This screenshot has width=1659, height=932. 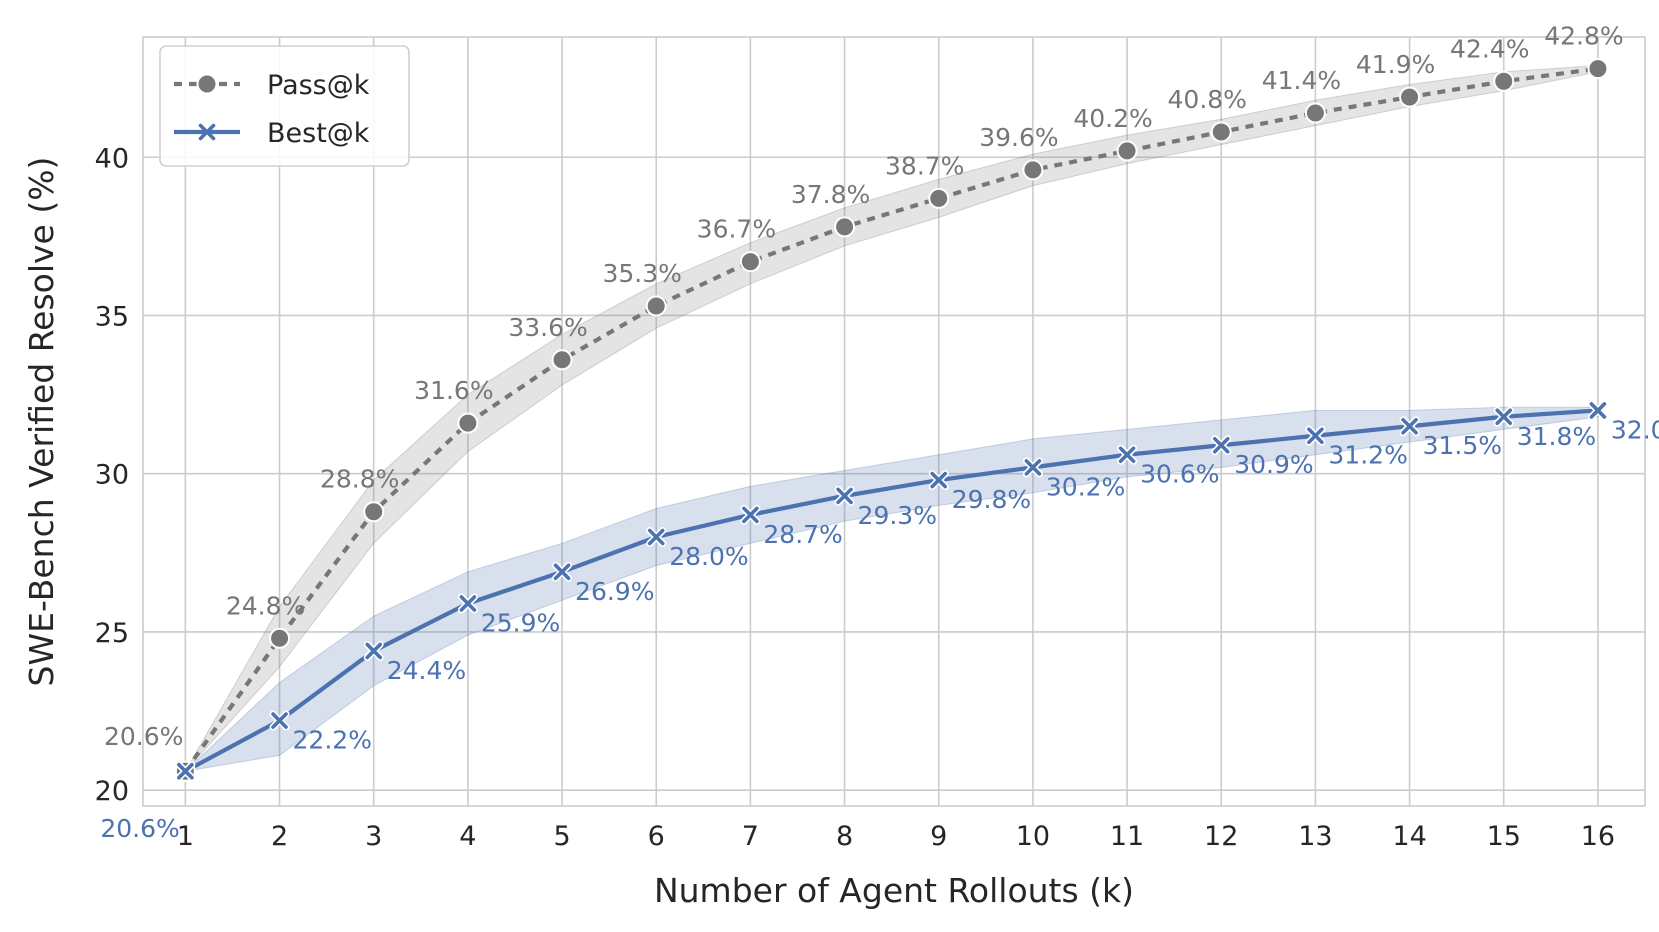 What do you see at coordinates (453, 390) in the screenshot?
I see `pass-k-data-label: 31.6%` at bounding box center [453, 390].